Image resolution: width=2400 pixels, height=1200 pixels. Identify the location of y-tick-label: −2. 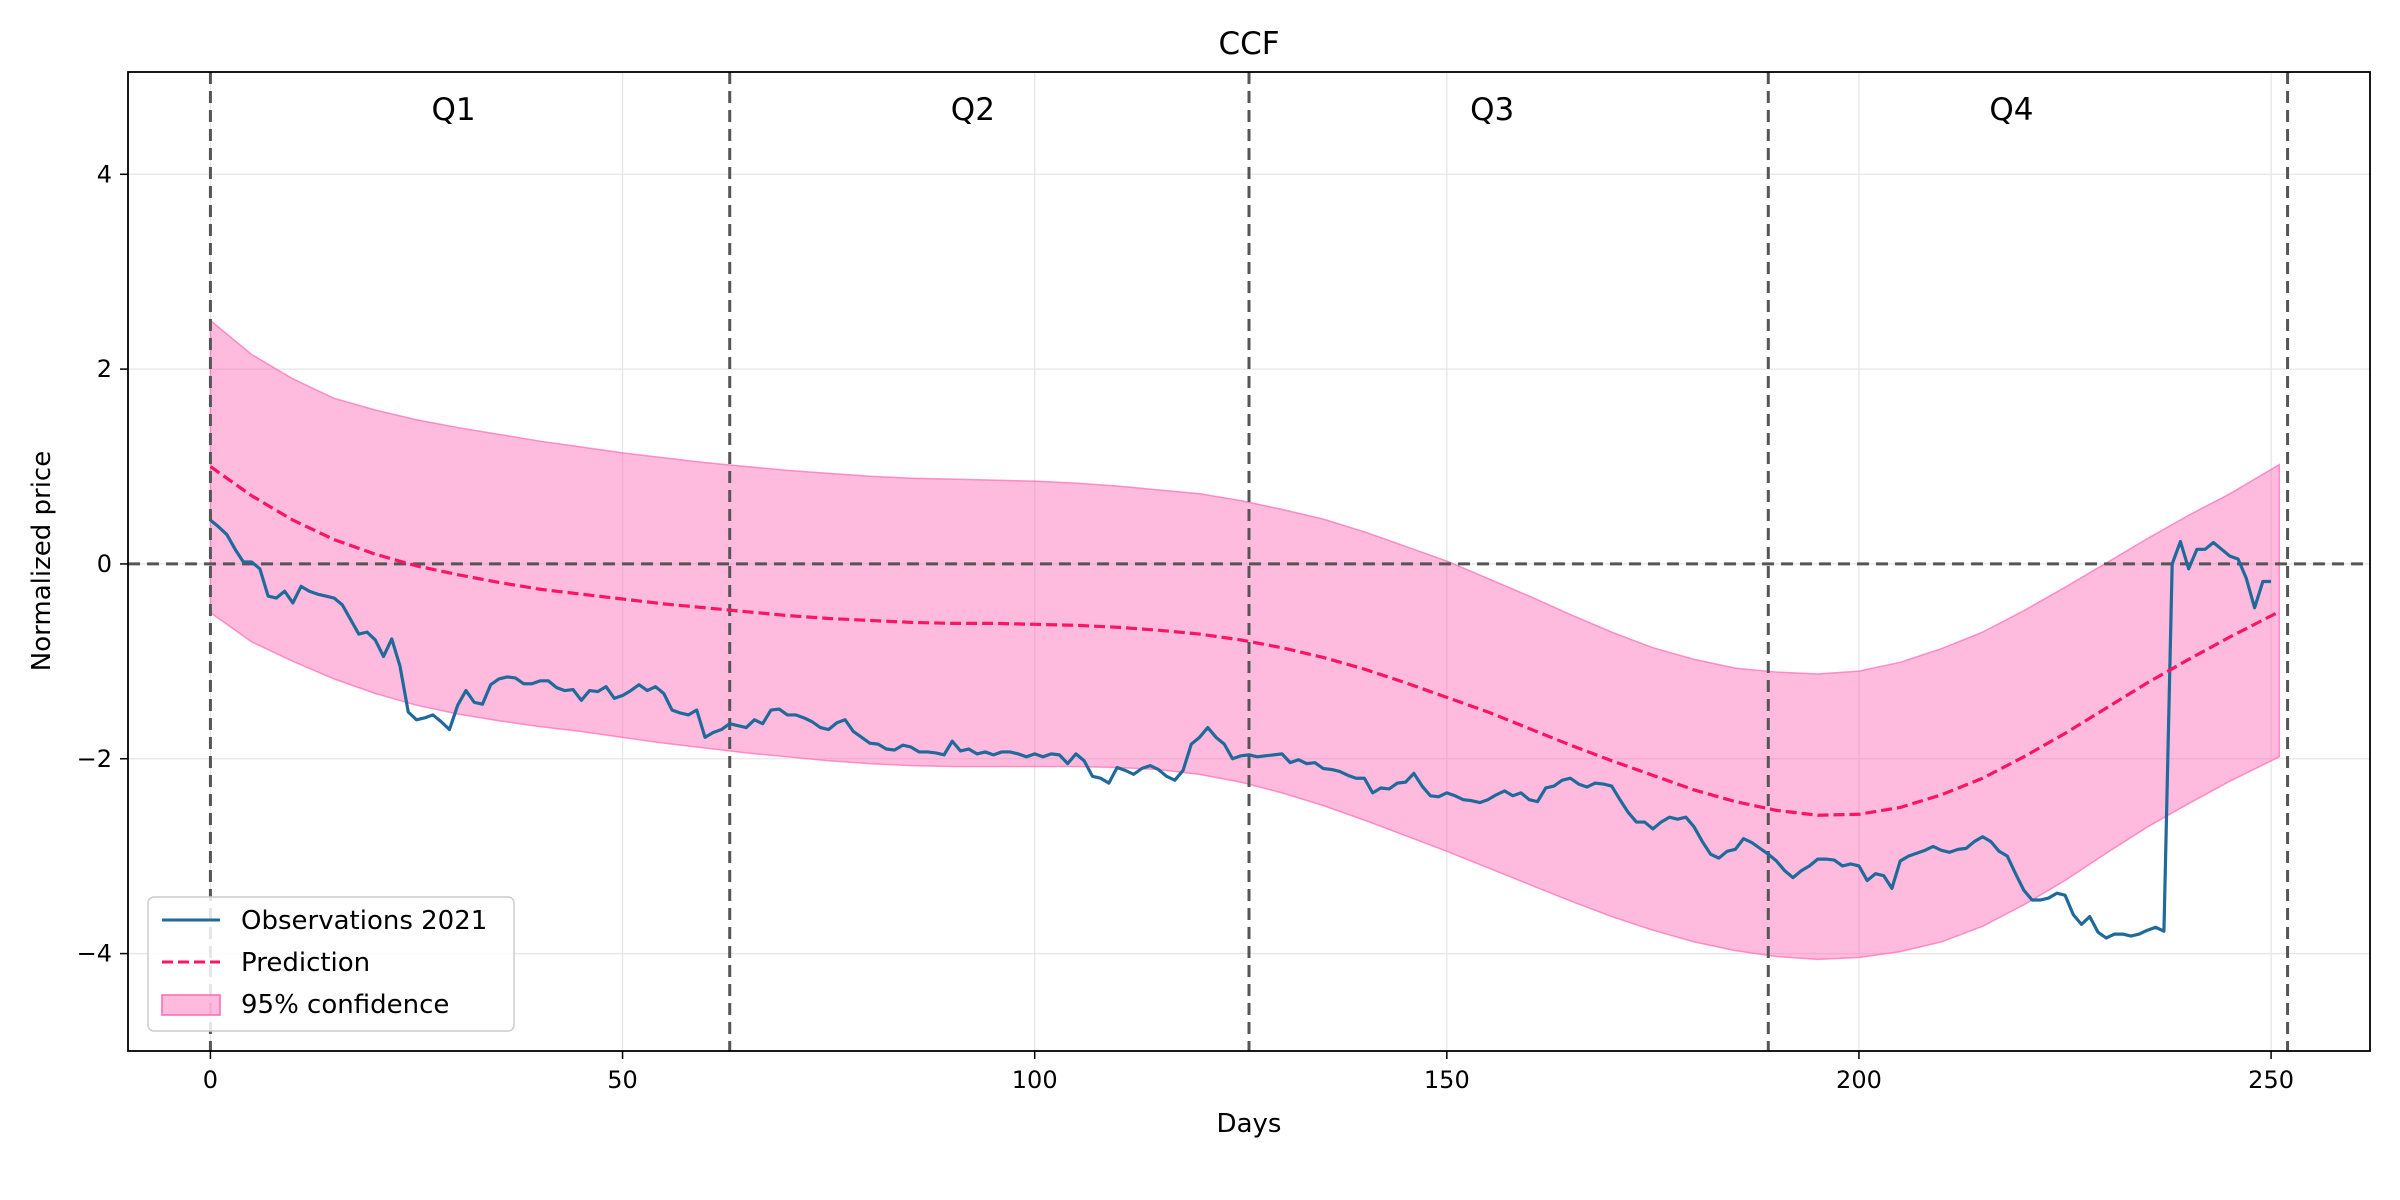
(94, 759).